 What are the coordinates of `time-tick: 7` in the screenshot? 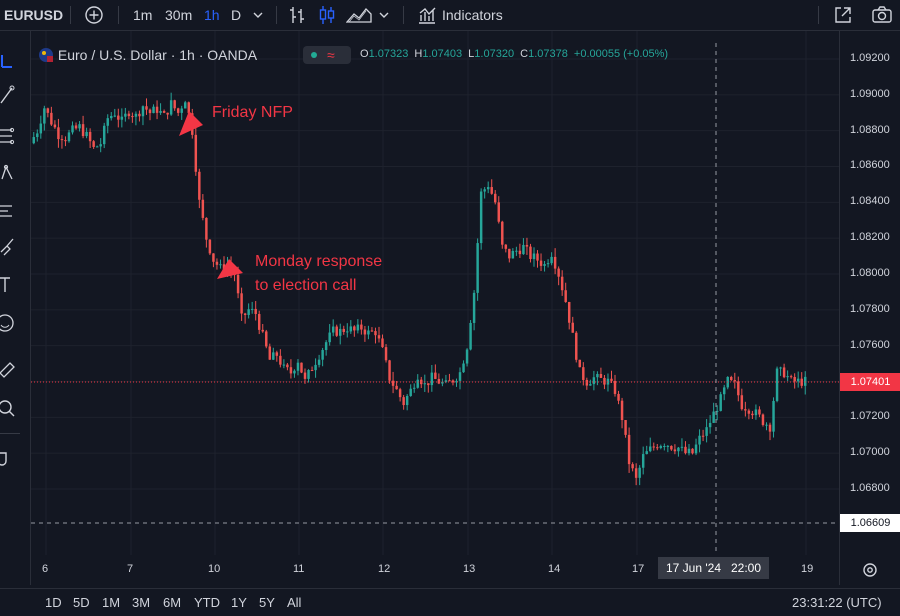 It's located at (130, 569).